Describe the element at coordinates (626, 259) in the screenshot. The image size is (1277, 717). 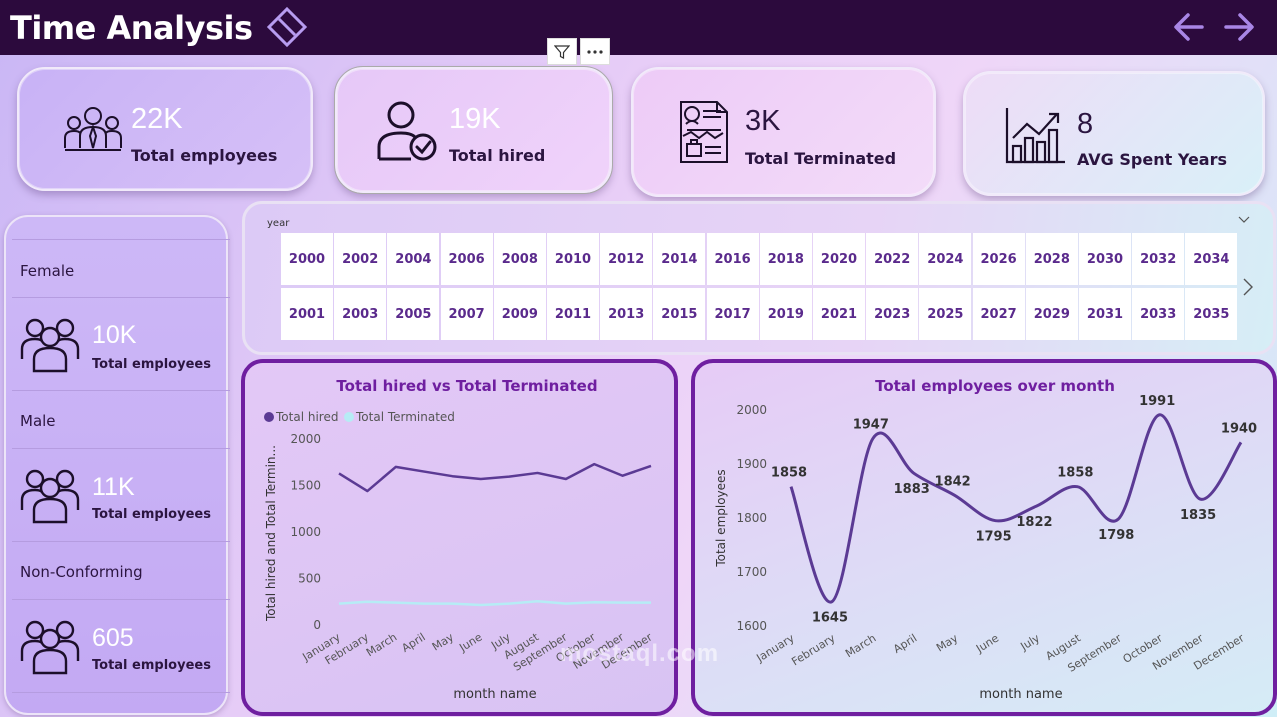
I see `year-button-2012: 2012` at that location.